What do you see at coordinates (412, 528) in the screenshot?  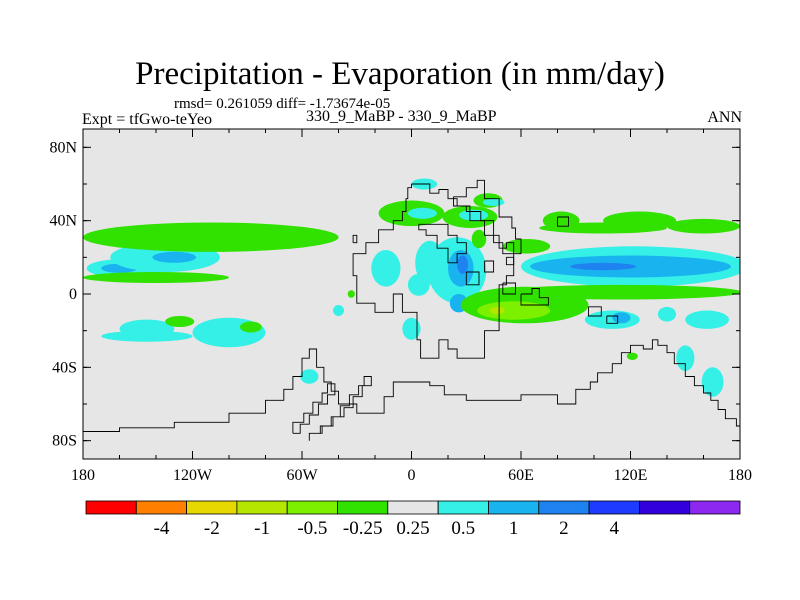 I see `colorbar-label: 0.25` at bounding box center [412, 528].